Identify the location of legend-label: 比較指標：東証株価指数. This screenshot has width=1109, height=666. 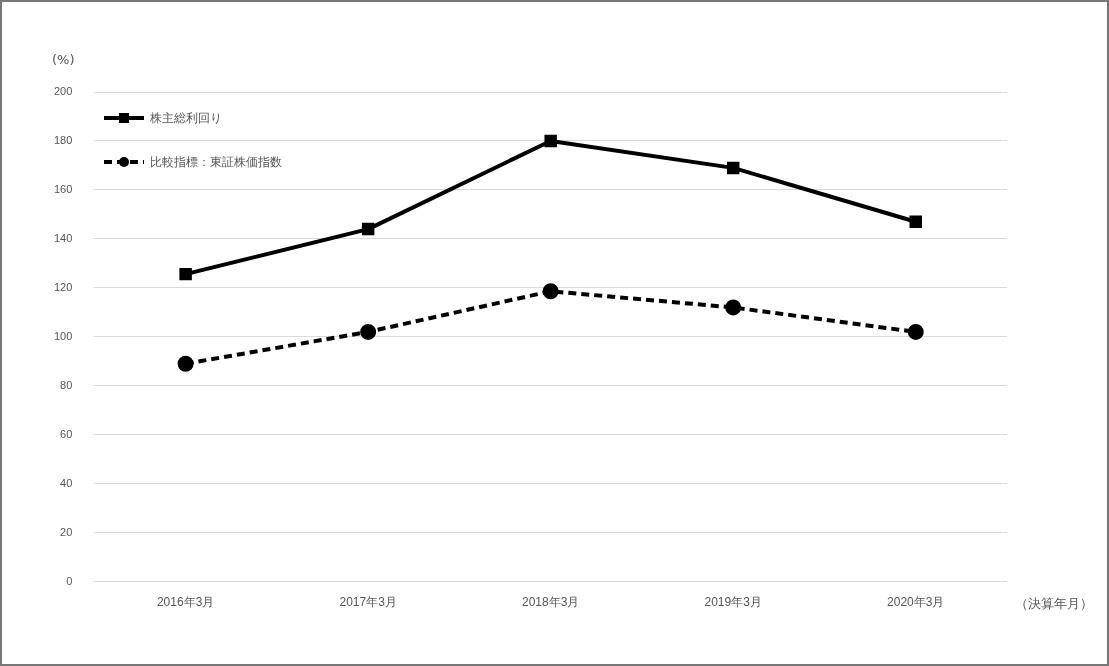
(216, 162).